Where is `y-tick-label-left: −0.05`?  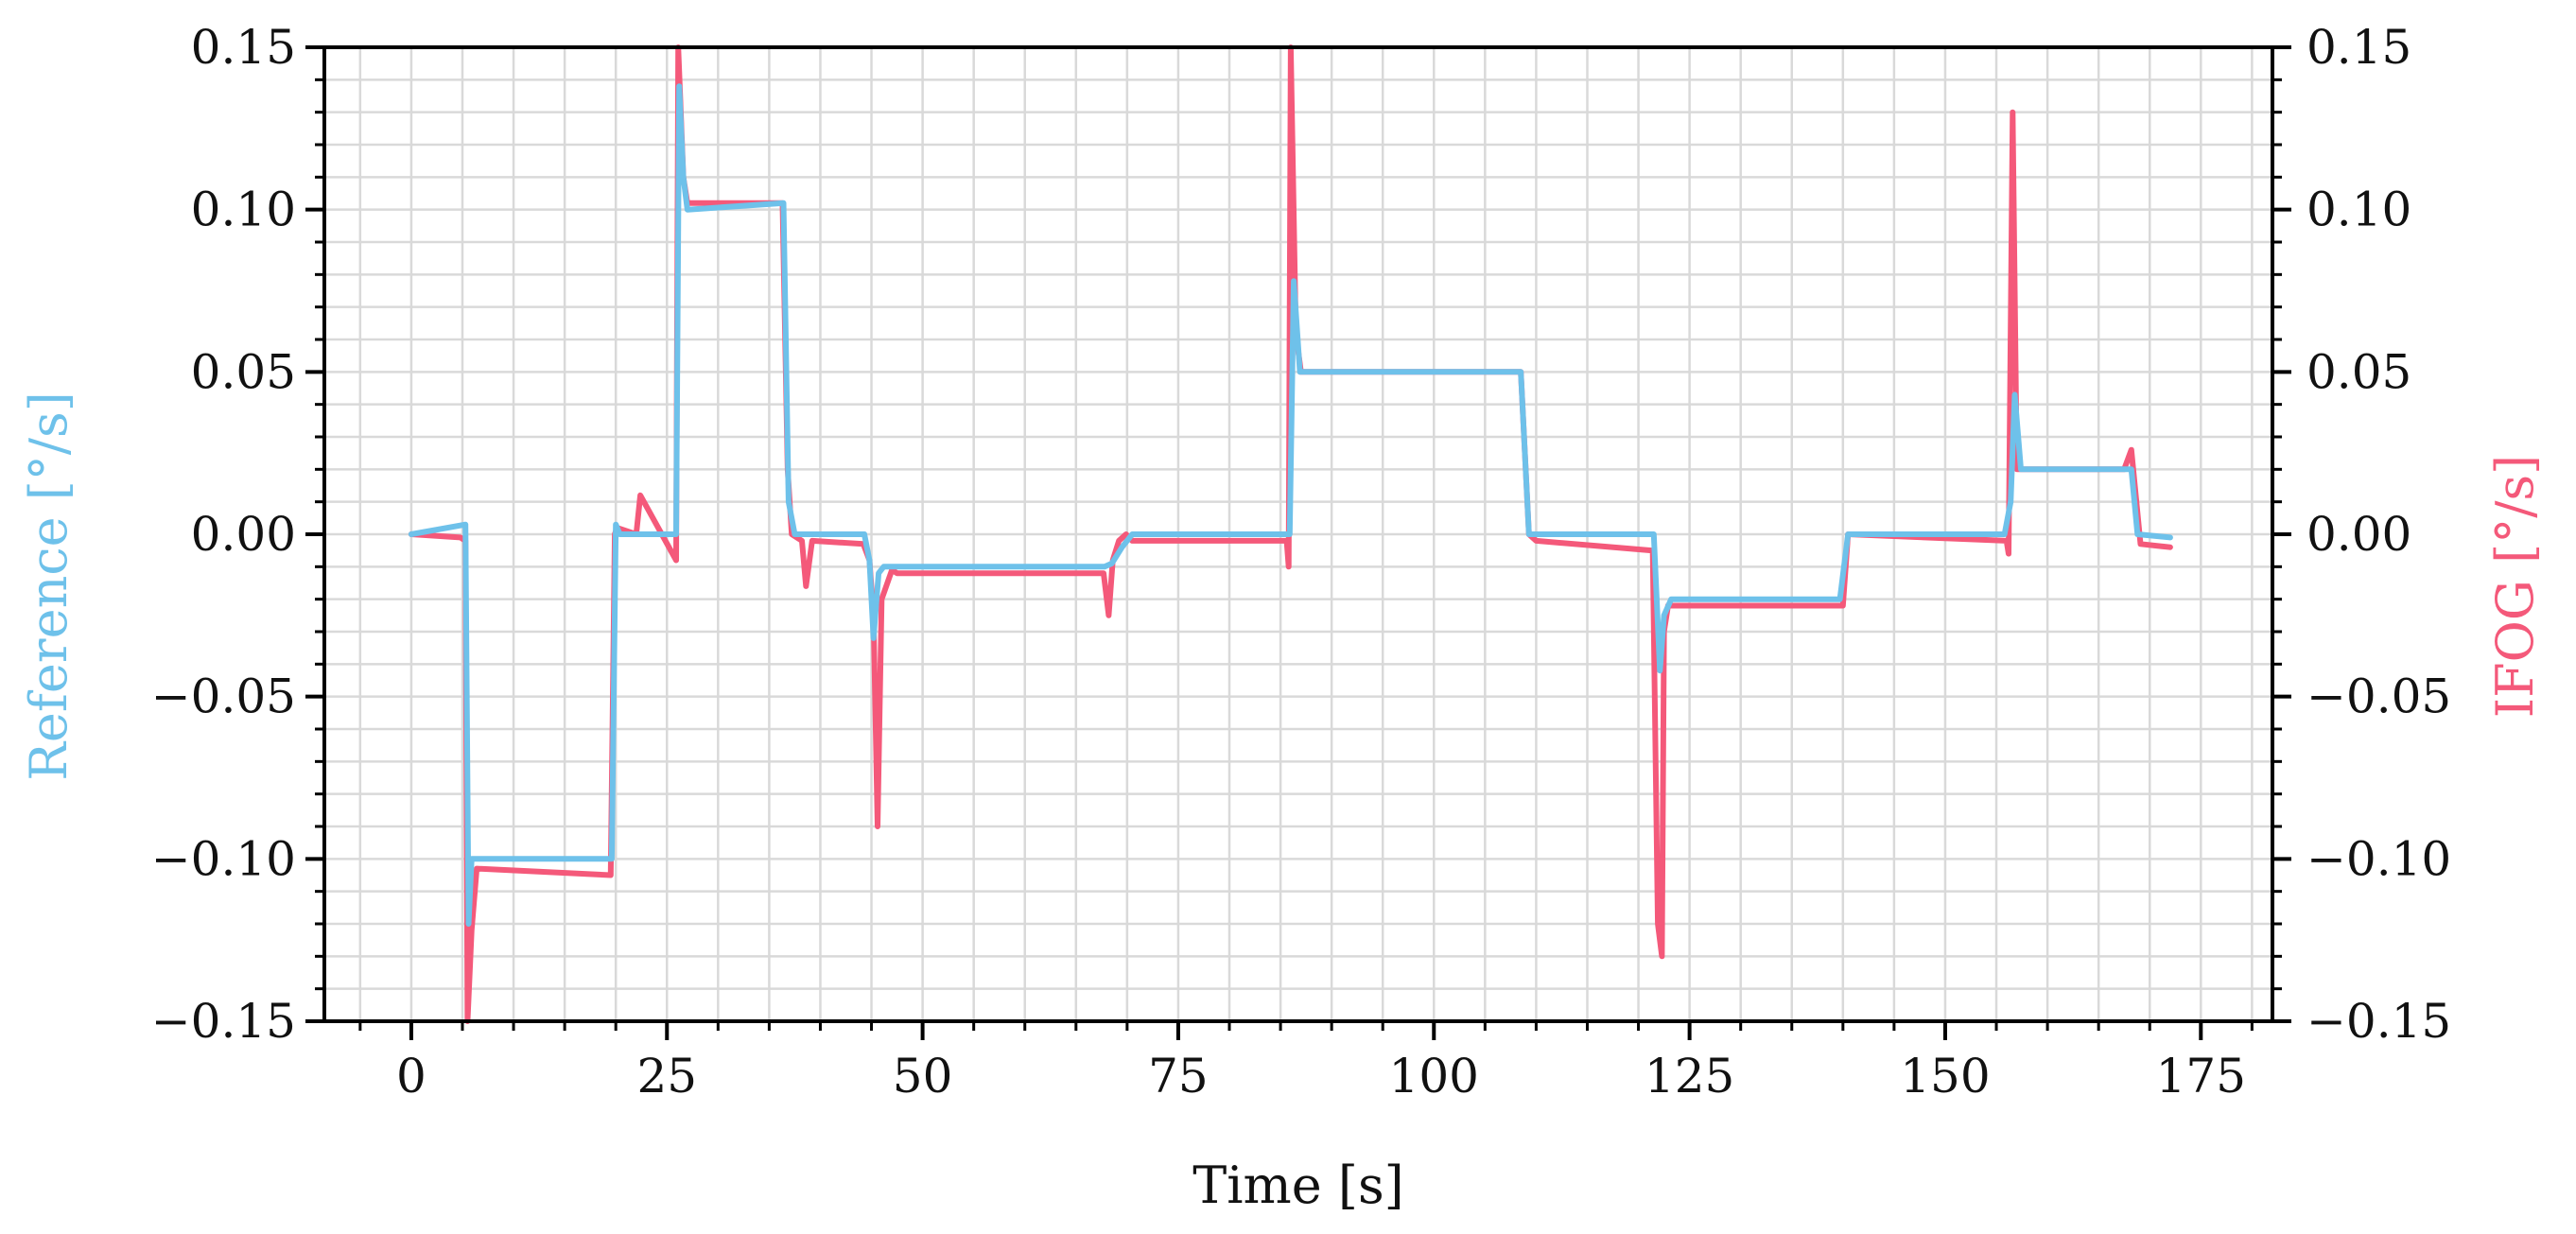 y-tick-label-left: −0.05 is located at coordinates (223, 697).